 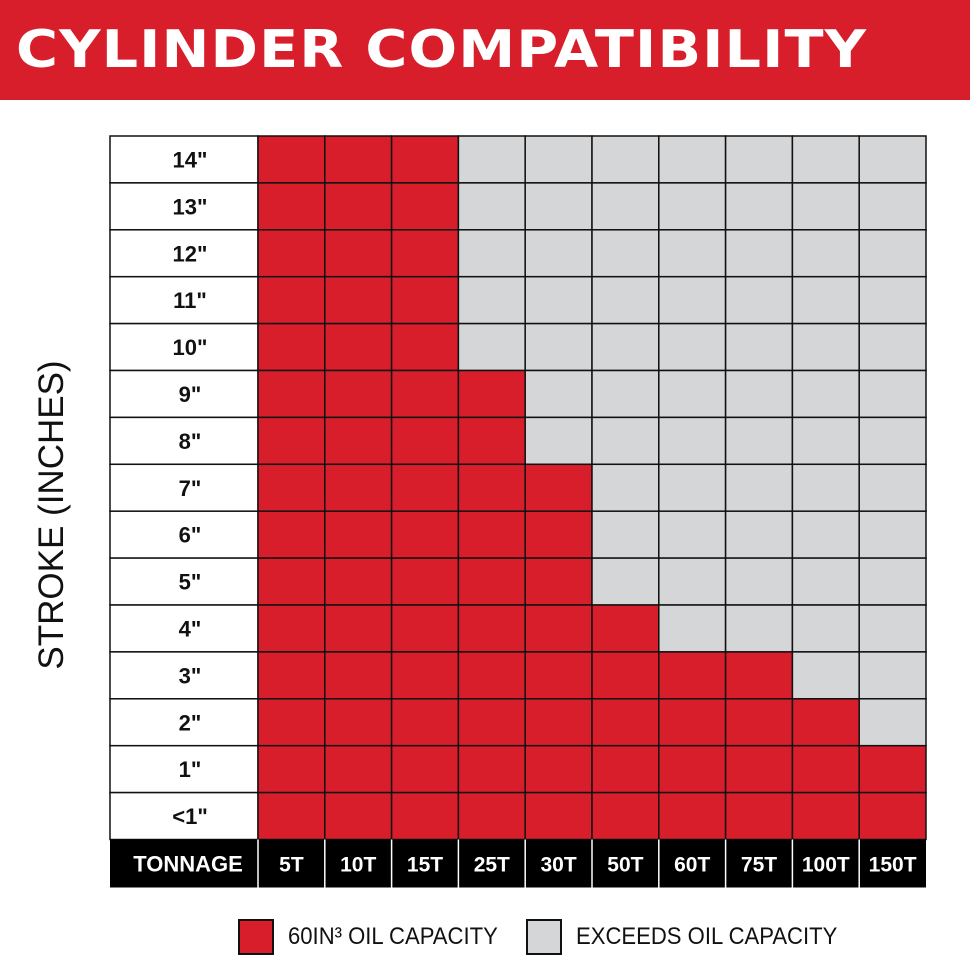 I want to click on row-label: <1", so click(x=190, y=816).